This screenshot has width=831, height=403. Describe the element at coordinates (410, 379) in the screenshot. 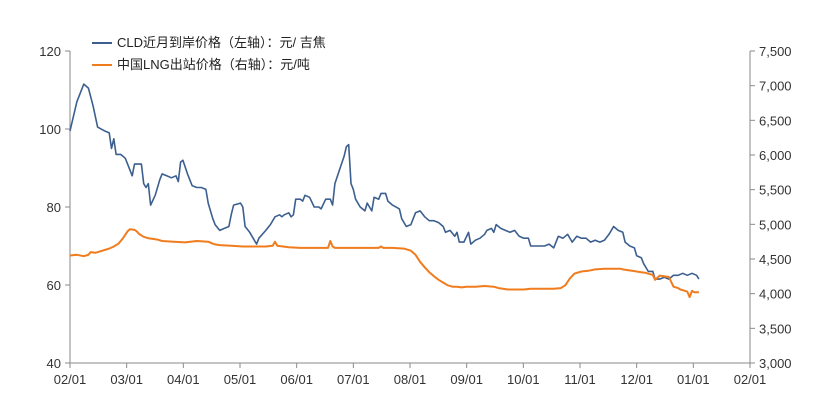

I see `x-tick-label: 08/01` at that location.